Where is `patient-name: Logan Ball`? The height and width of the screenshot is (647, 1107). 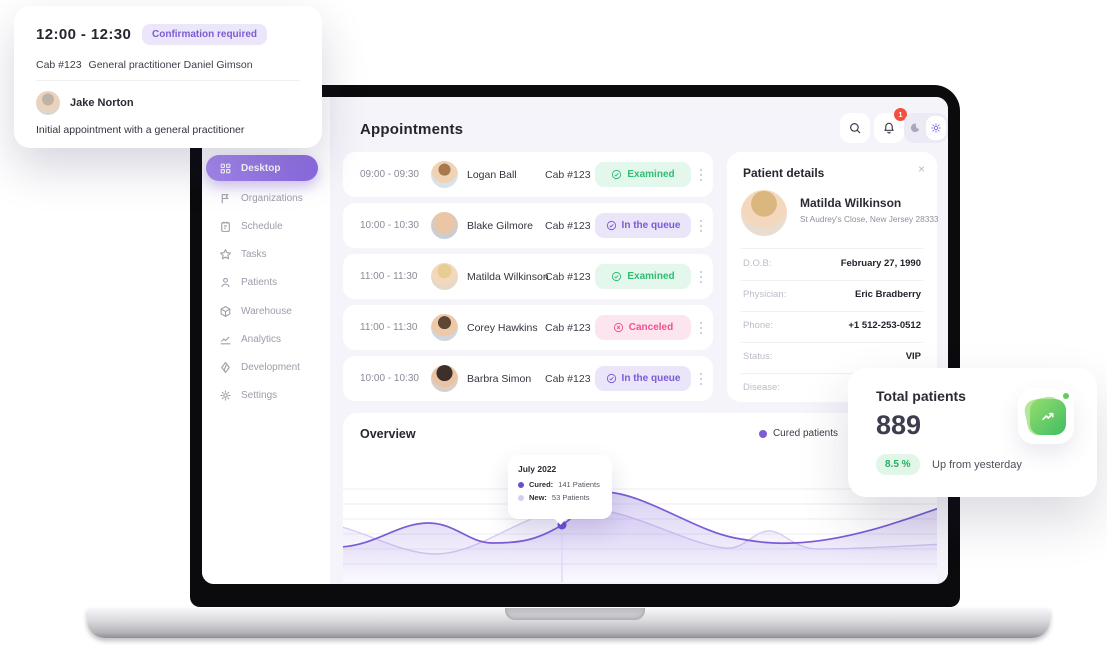
patient-name: Logan Ball is located at coordinates (492, 175).